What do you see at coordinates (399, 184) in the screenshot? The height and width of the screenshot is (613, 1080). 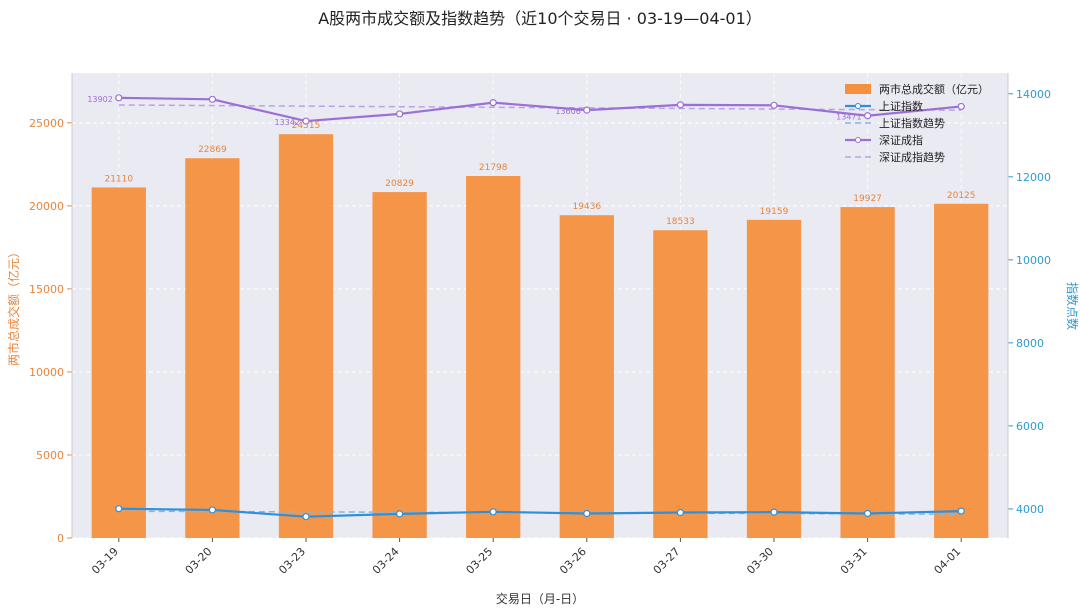 I see `bar-data-label: 20829` at bounding box center [399, 184].